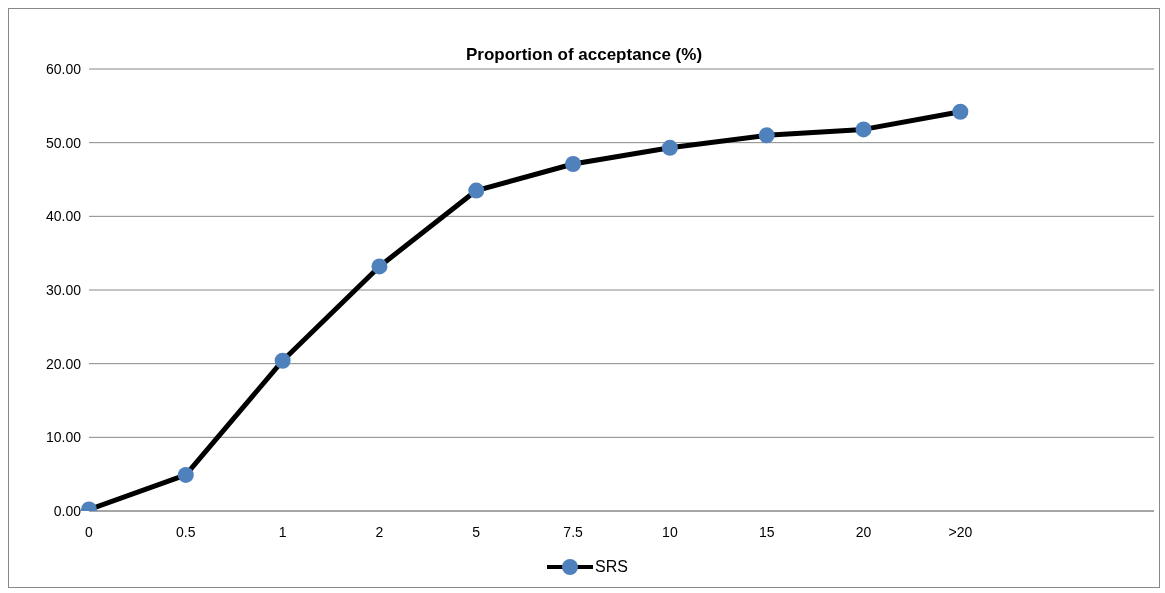 The image size is (1165, 593). I want to click on y-tick-label: 10.00, so click(63, 437).